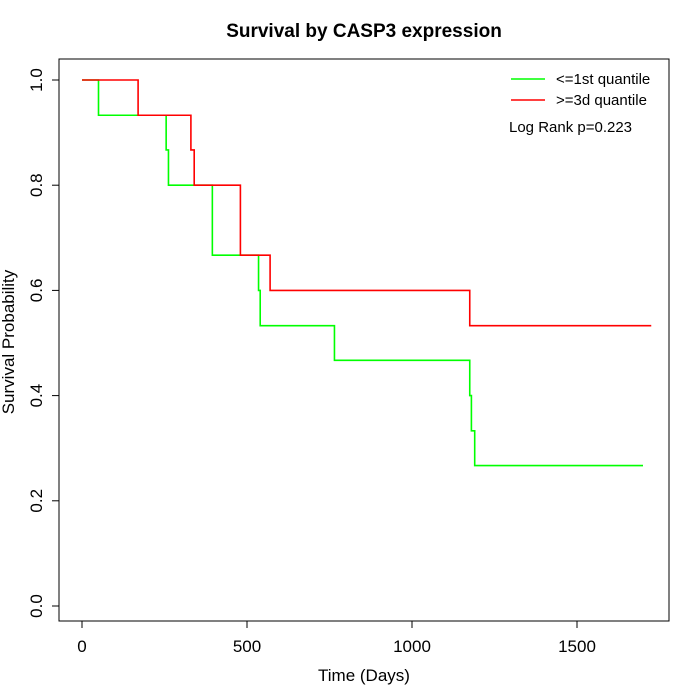  What do you see at coordinates (603, 79) in the screenshot?
I see `legend-label-1: <=1st quantile` at bounding box center [603, 79].